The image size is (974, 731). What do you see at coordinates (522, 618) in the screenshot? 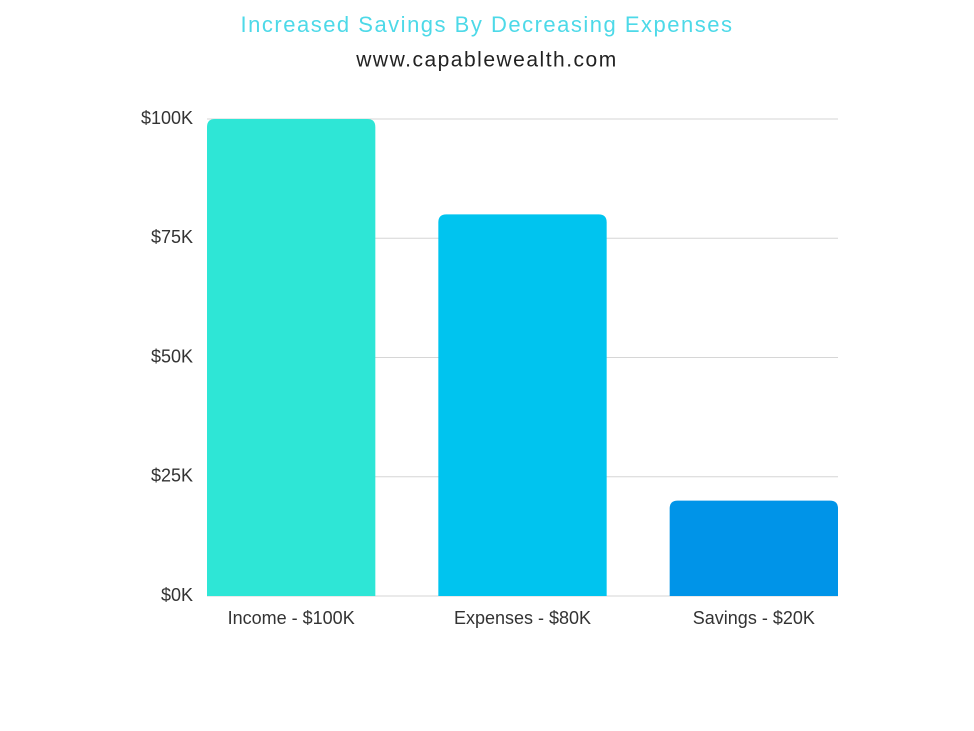
I see `x-tick-label: Expenses - $80K` at bounding box center [522, 618].